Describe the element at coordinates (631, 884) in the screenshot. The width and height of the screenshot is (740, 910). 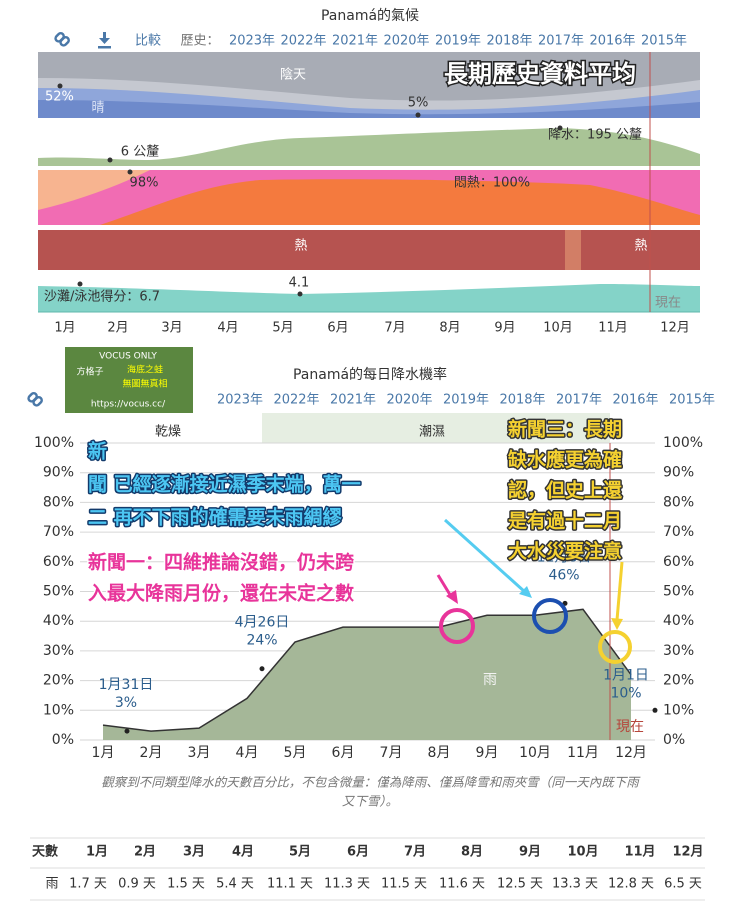
I see `table-cell: 12.8 天` at that location.